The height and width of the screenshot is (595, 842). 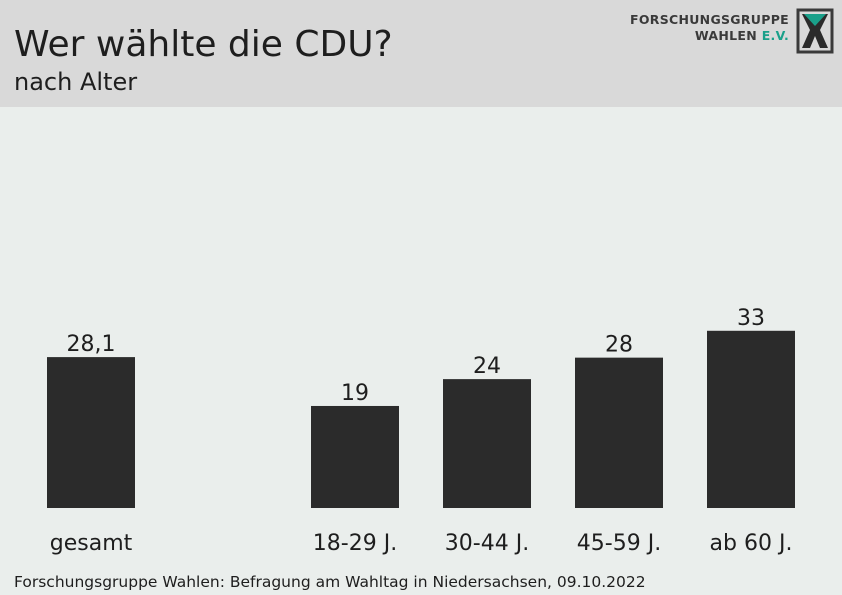 What do you see at coordinates (203, 44) in the screenshot?
I see `chart-title: Wer wählte die CDU?` at bounding box center [203, 44].